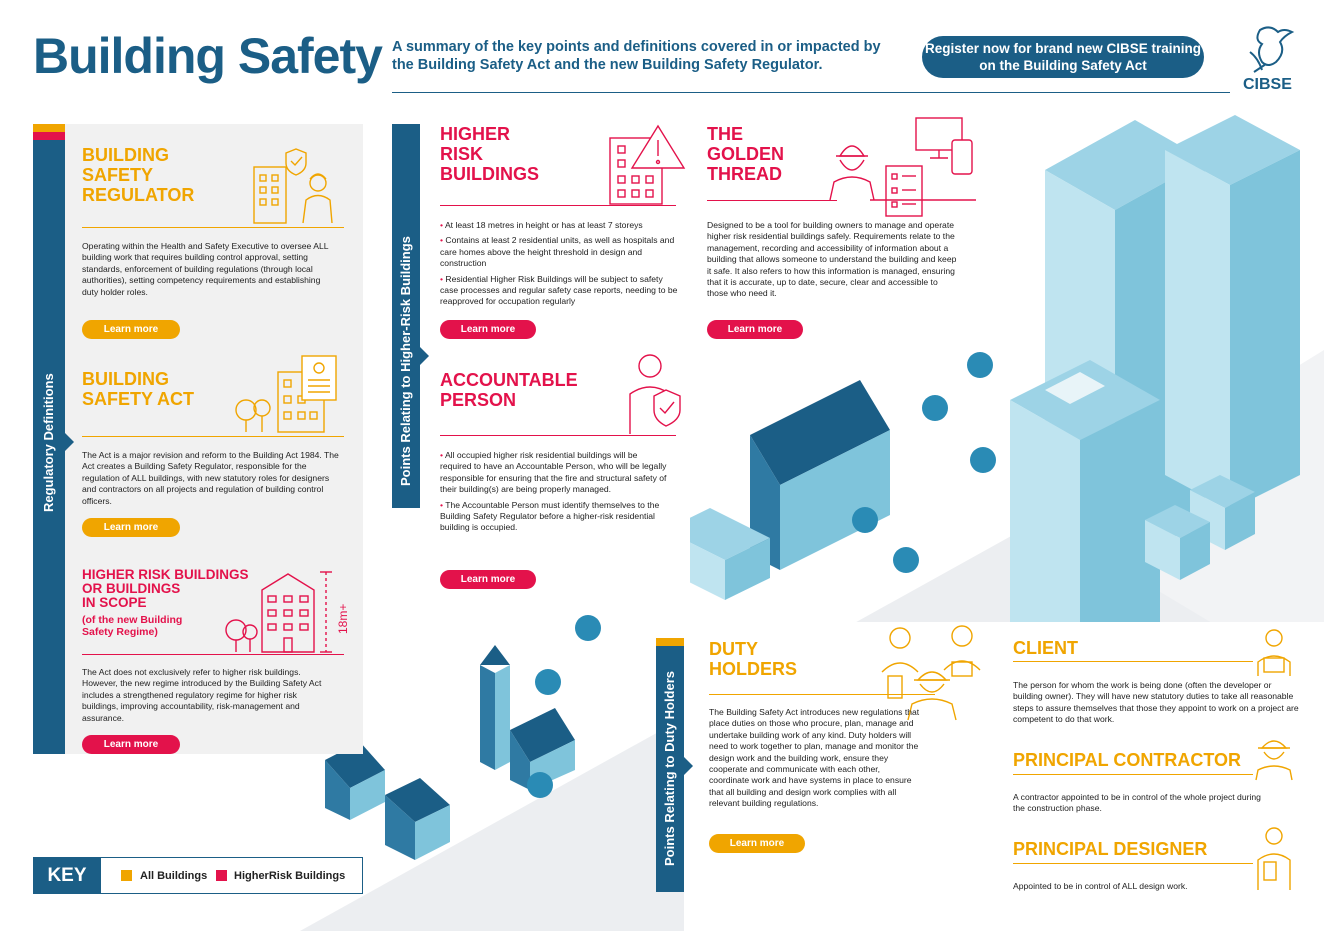  Describe the element at coordinates (1177, 542) in the screenshot. I see `low-building` at that location.